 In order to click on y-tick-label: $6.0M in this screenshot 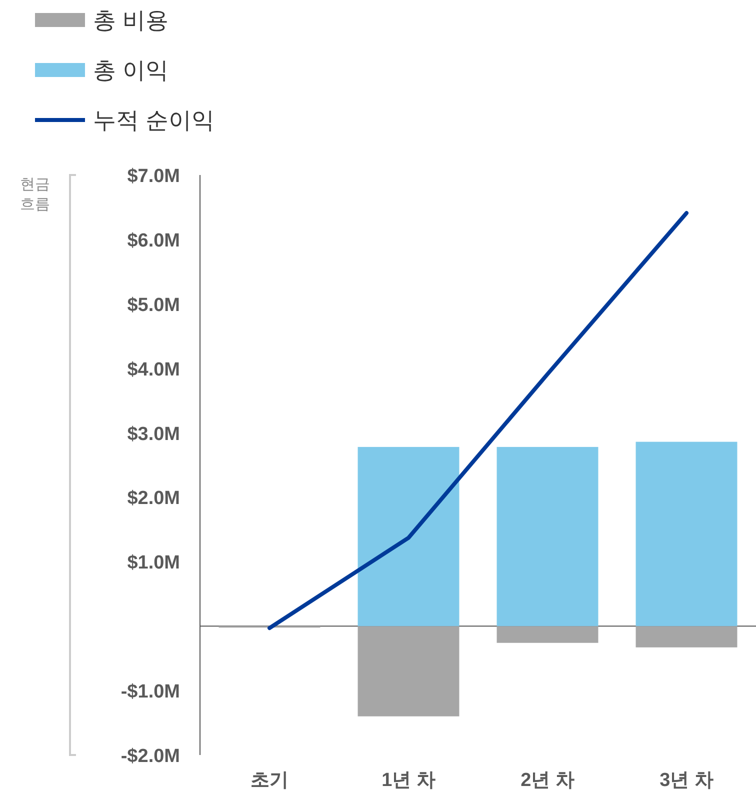, I will do `click(153, 241)`.